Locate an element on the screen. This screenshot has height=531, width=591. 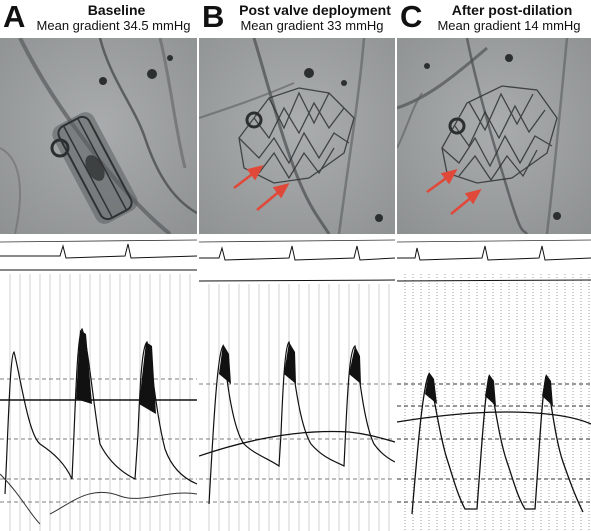
panel-c-subtitle: Mean gradient 14 mmHg is located at coordinates (509, 25).